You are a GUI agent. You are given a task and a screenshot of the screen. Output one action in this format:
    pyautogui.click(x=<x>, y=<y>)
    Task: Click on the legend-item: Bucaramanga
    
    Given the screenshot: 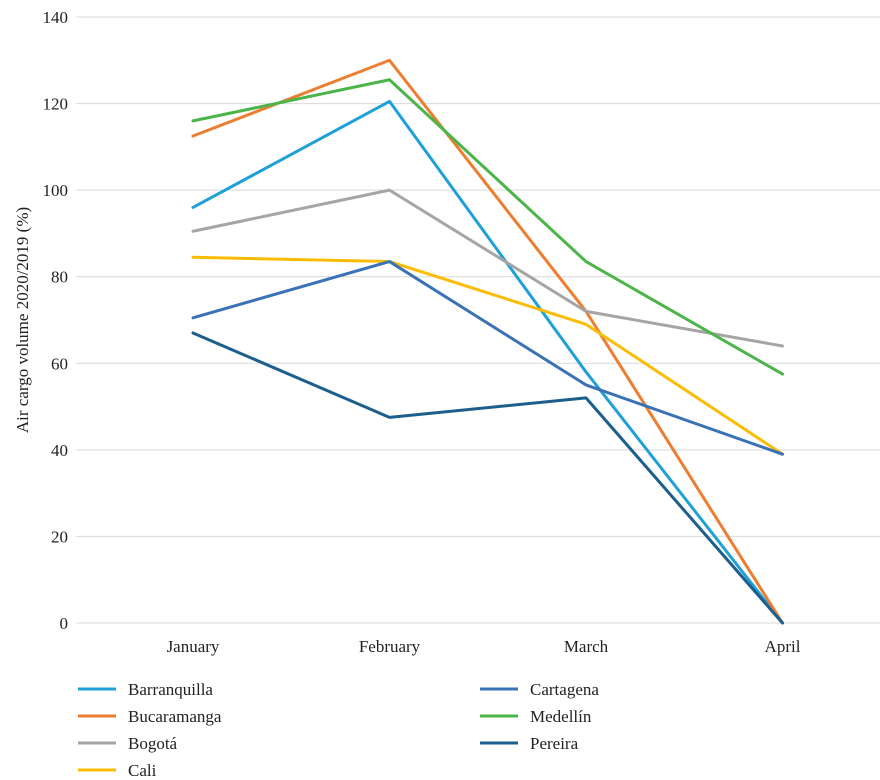 What is the action you would take?
    pyautogui.click(x=150, y=716)
    